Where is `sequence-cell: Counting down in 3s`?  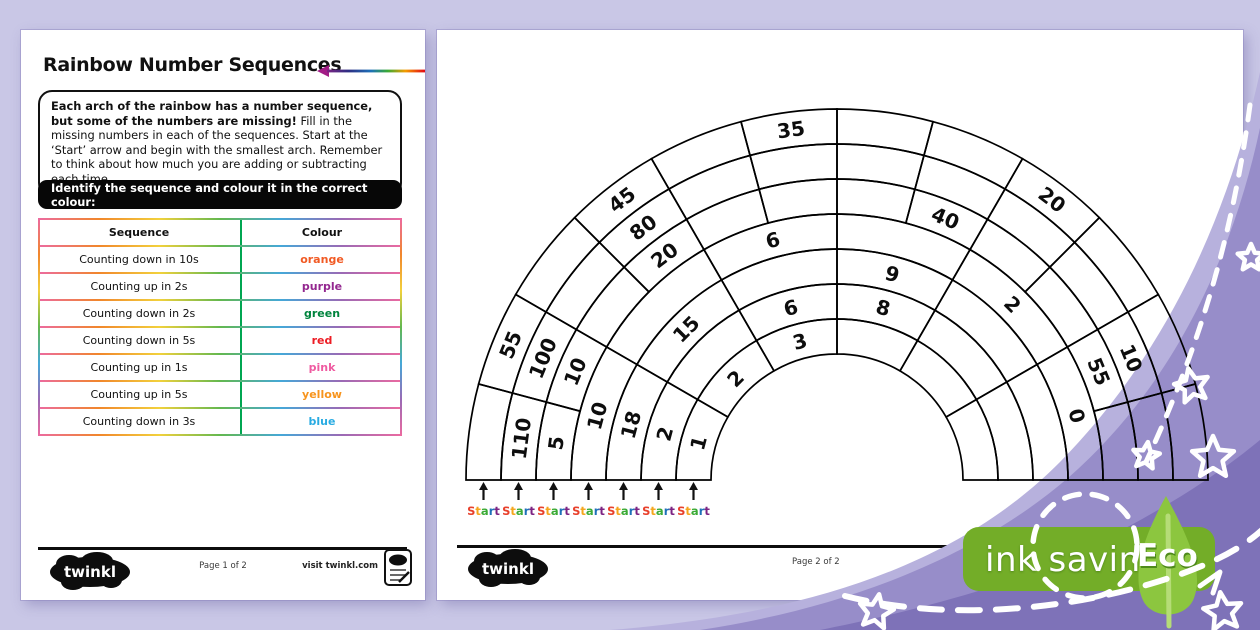 sequence-cell: Counting down in 3s is located at coordinates (140, 421).